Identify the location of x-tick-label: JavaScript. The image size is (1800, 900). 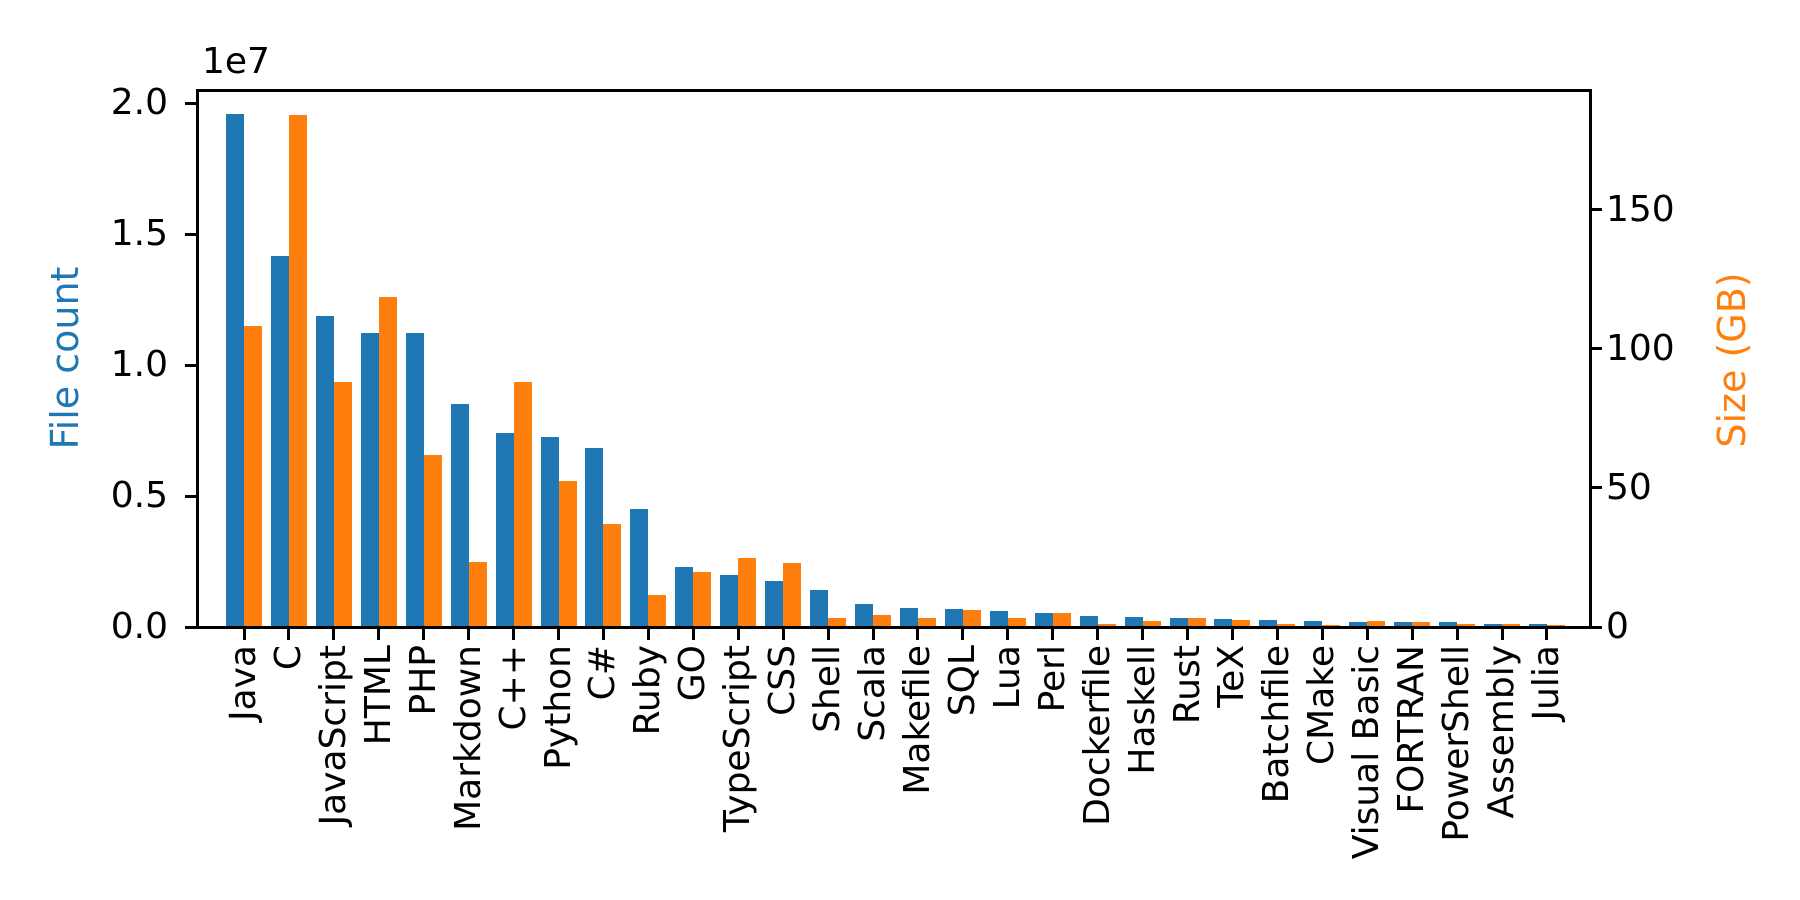
(333, 735).